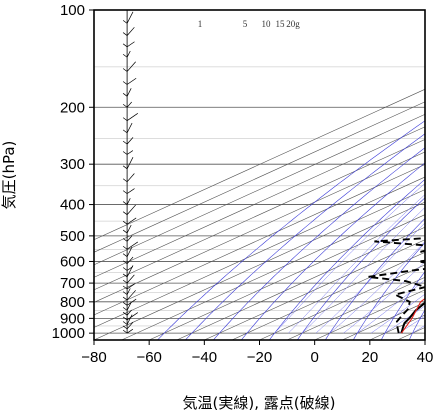  What do you see at coordinates (204, 357) in the screenshot?
I see `x-tick-label: −40` at bounding box center [204, 357].